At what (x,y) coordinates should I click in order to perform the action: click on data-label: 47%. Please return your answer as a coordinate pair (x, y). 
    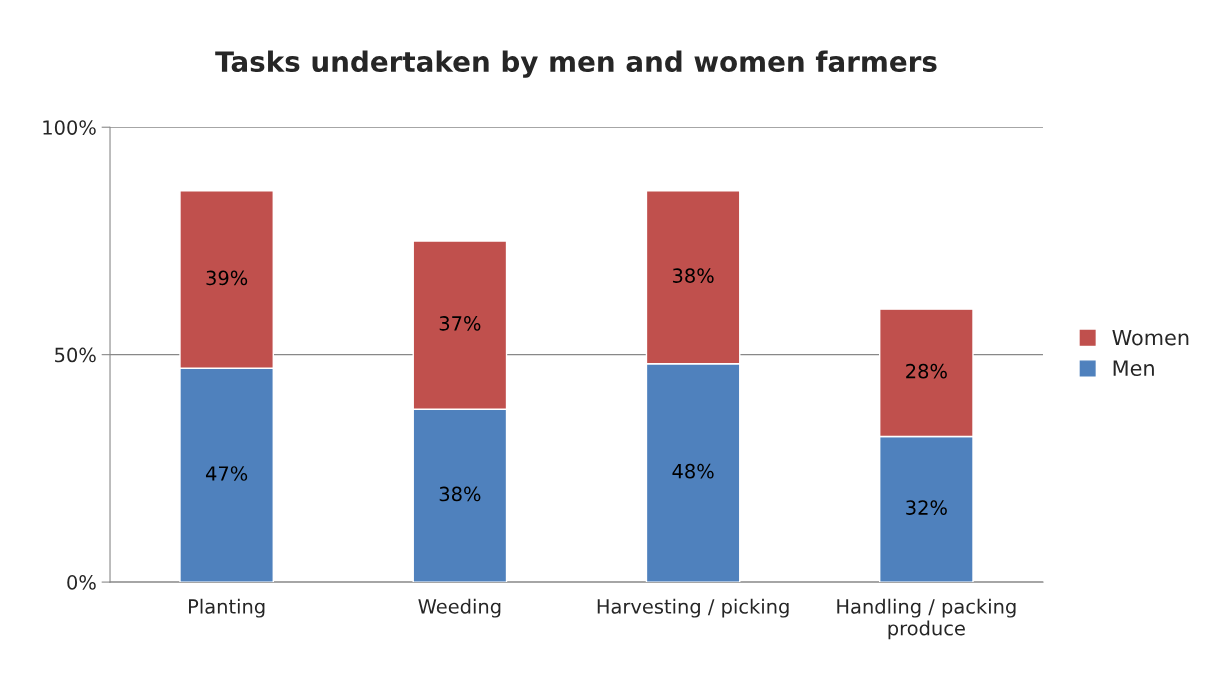
    Looking at the image, I should click on (226, 473).